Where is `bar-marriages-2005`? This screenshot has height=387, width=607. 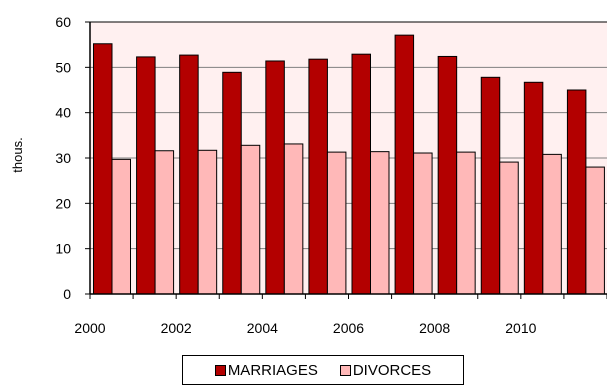 bar-marriages-2005 is located at coordinates (318, 176).